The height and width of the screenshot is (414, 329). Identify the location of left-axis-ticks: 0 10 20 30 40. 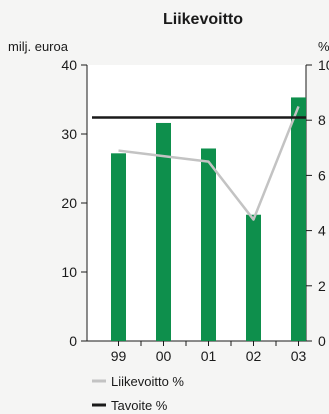
(74, 203).